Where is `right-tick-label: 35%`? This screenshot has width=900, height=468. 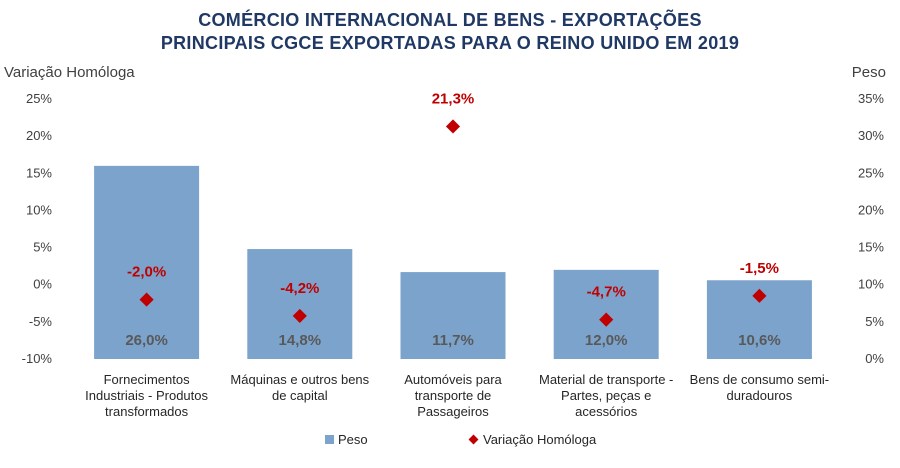 right-tick-label: 35% is located at coordinates (871, 98).